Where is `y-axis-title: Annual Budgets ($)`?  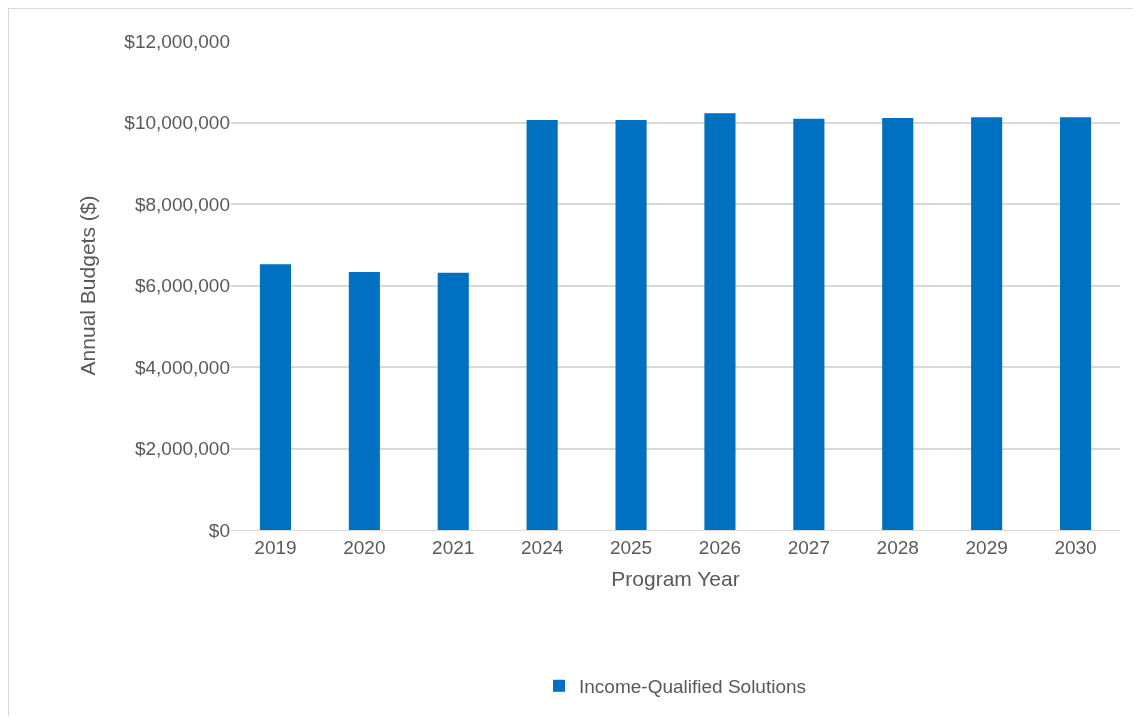
y-axis-title: Annual Budgets ($) is located at coordinates (88, 285).